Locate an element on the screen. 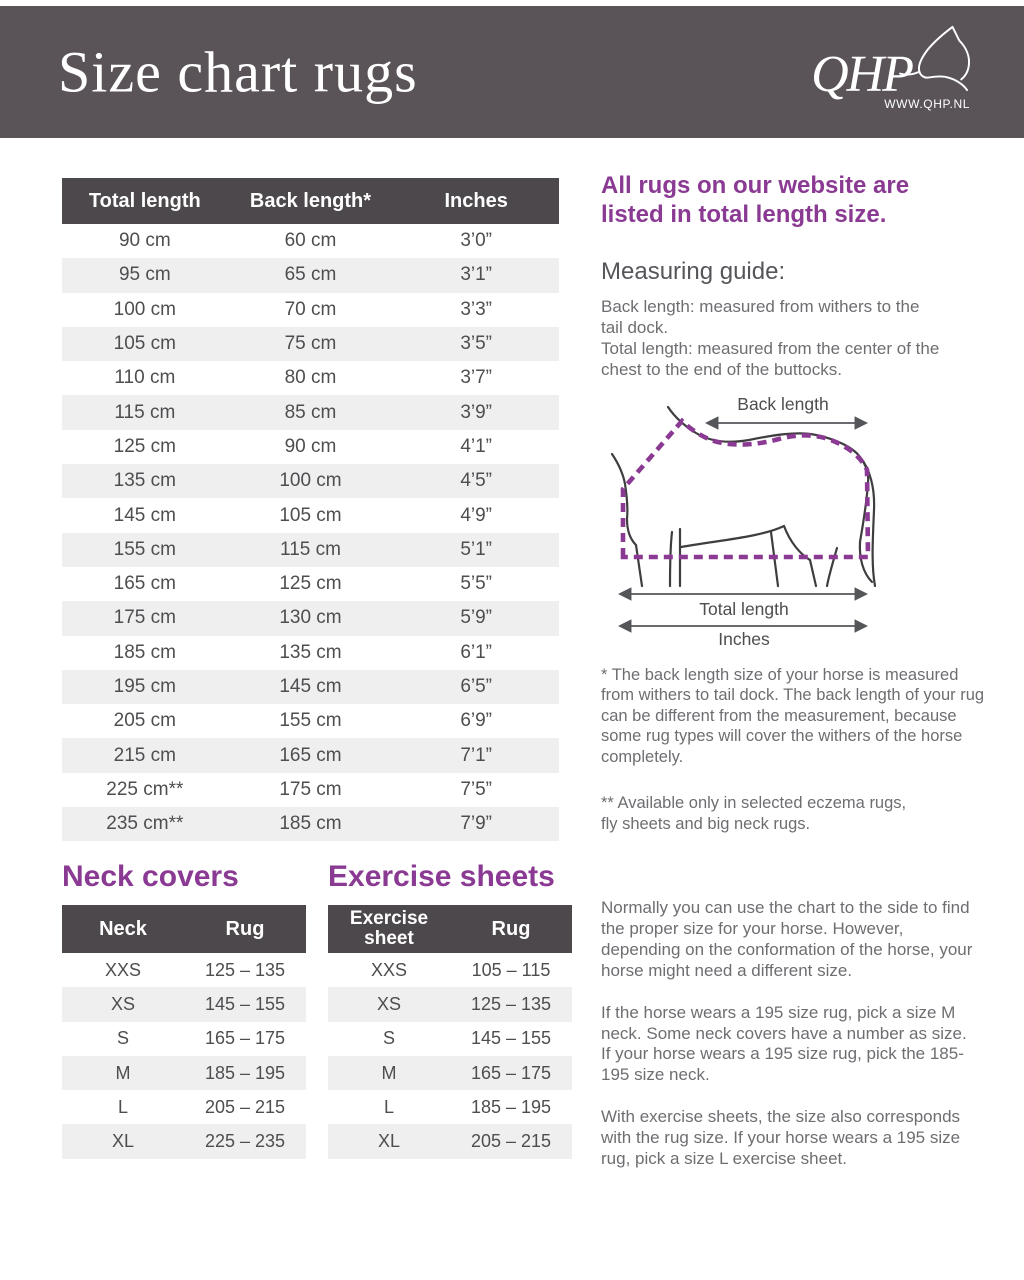  table-cell: 3’5” is located at coordinates (476, 344).